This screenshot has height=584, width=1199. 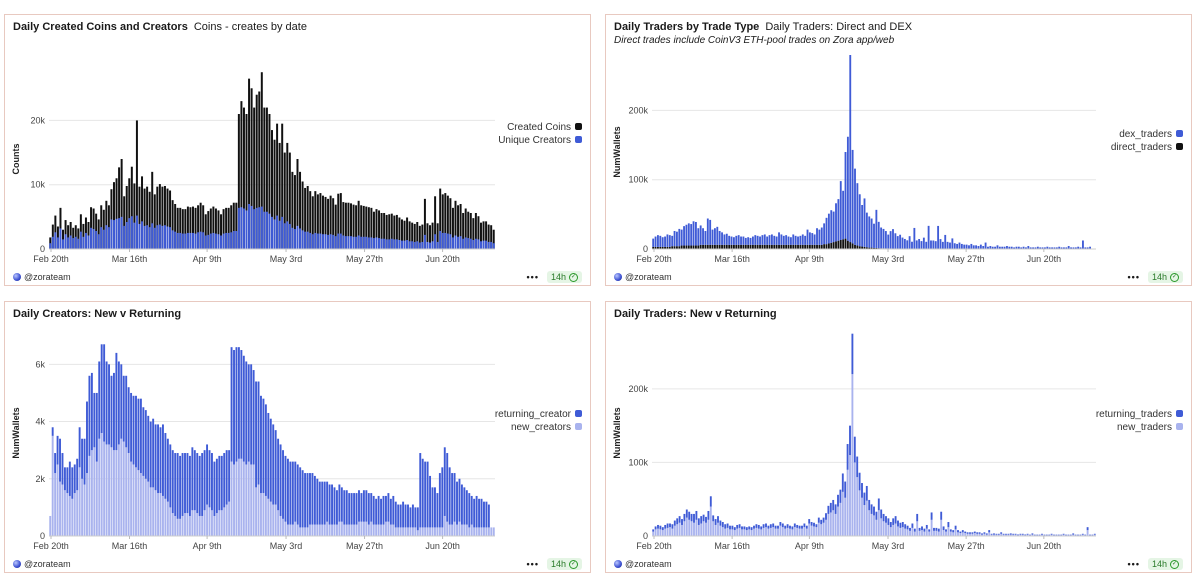 What do you see at coordinates (97, 314) in the screenshot?
I see `panel-title-text: Daily Creators: New v Returning` at bounding box center [97, 314].